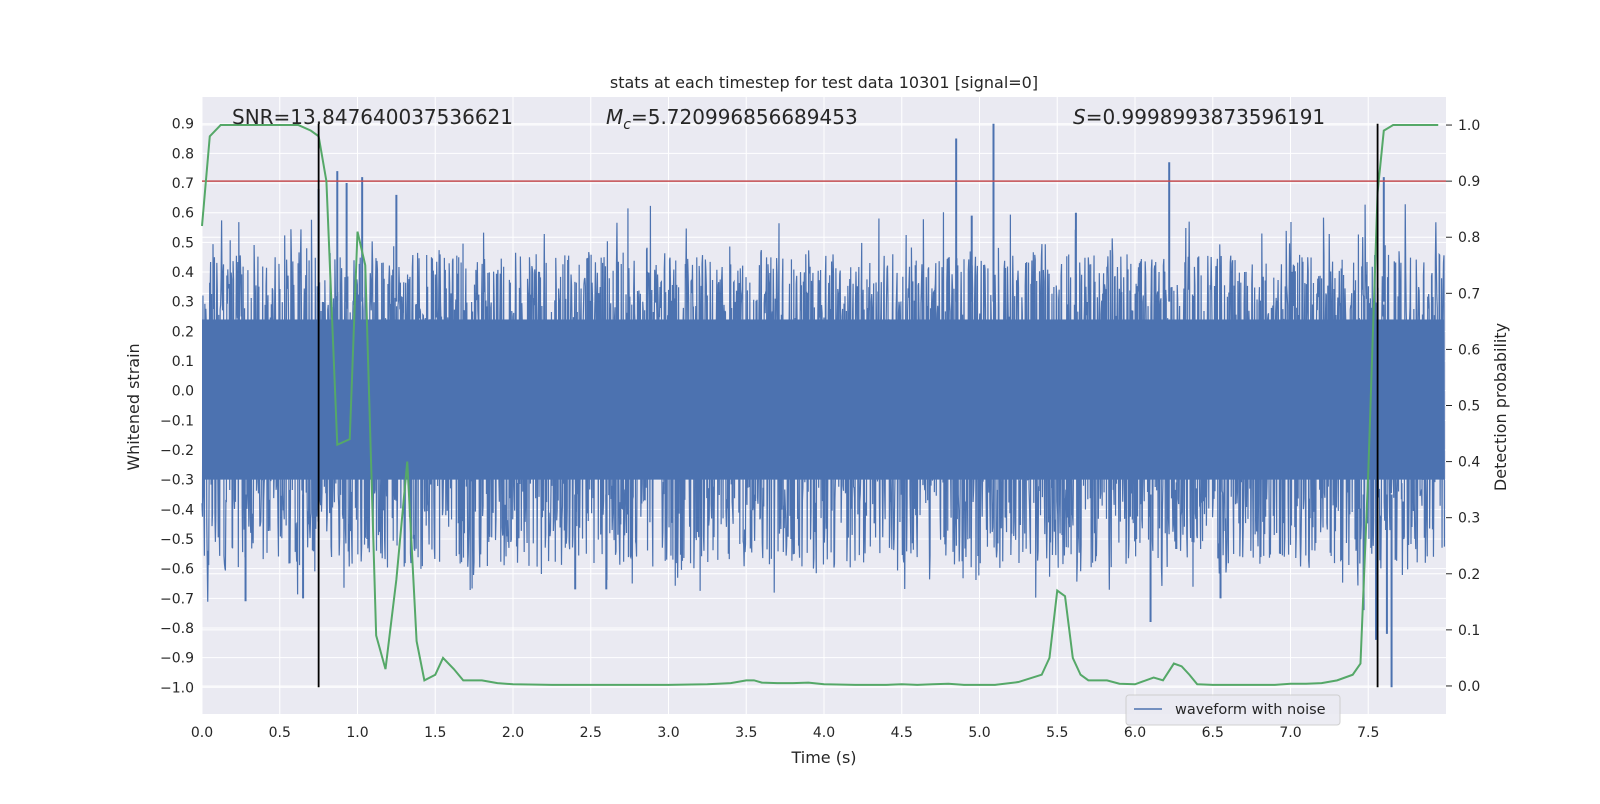  Describe the element at coordinates (1469, 182) in the screenshot. I see `y2-tick-label: 0.9` at that location.